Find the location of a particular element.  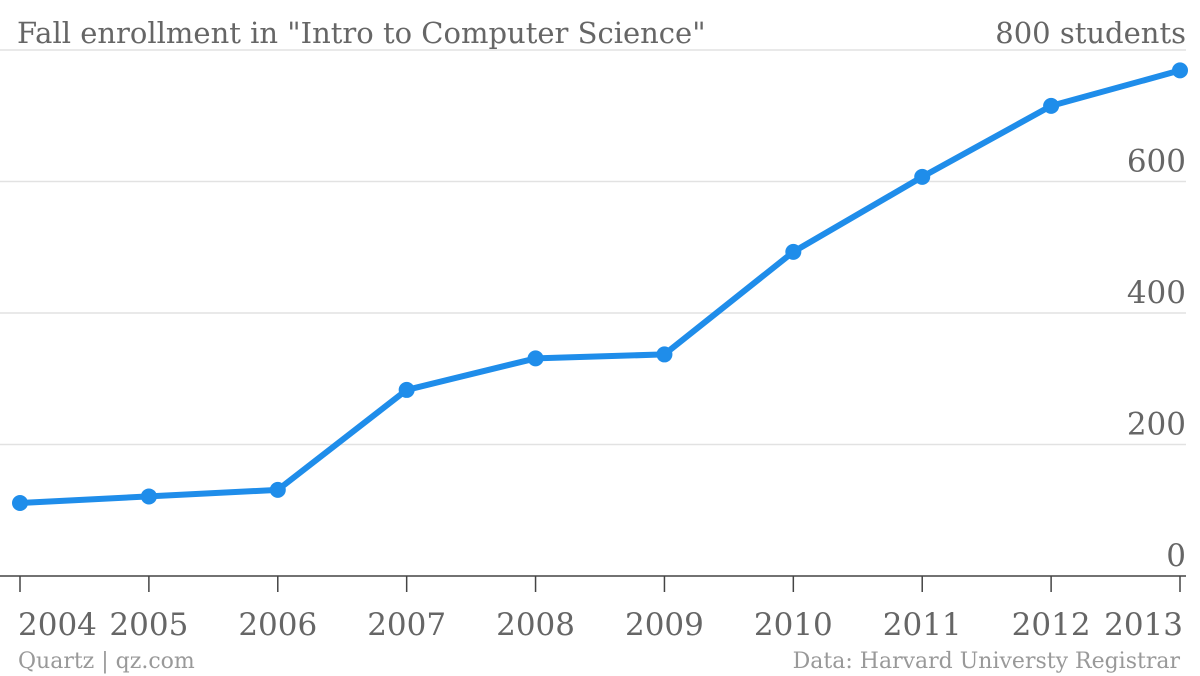

x-tick-label-2006: 2006 is located at coordinates (277, 625).